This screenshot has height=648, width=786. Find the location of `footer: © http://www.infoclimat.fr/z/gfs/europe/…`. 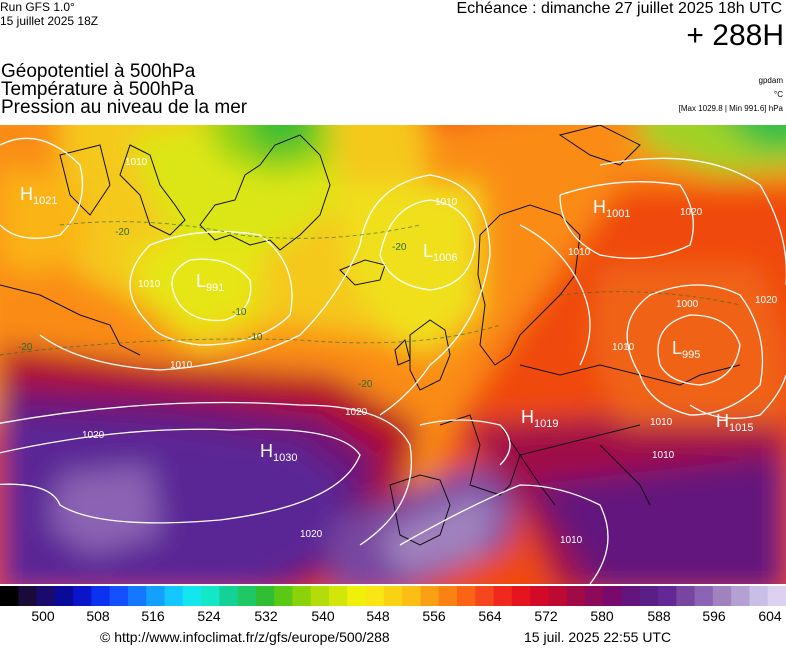

footer: © http://www.infoclimat.fr/z/gfs/europe/… is located at coordinates (400, 637).